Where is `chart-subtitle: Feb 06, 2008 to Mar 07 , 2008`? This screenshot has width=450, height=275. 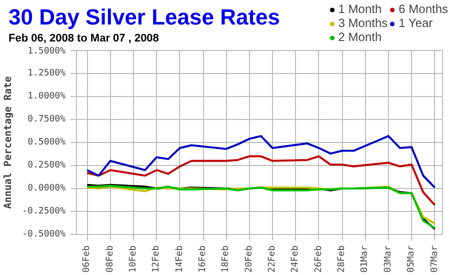 chart-subtitle: Feb 06, 2008 to Mar 07 , 2008 is located at coordinates (83, 38).